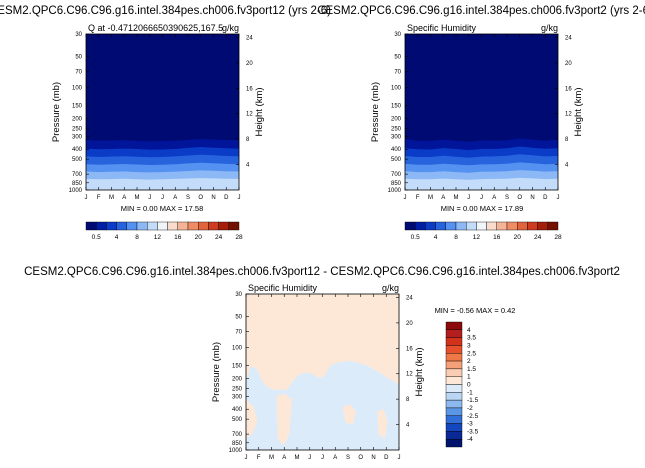 This screenshot has height=468, width=645. What do you see at coordinates (475, 310) in the screenshot?
I see `min-max-readout: MIN = -0.56 MAX = 0.42` at bounding box center [475, 310].